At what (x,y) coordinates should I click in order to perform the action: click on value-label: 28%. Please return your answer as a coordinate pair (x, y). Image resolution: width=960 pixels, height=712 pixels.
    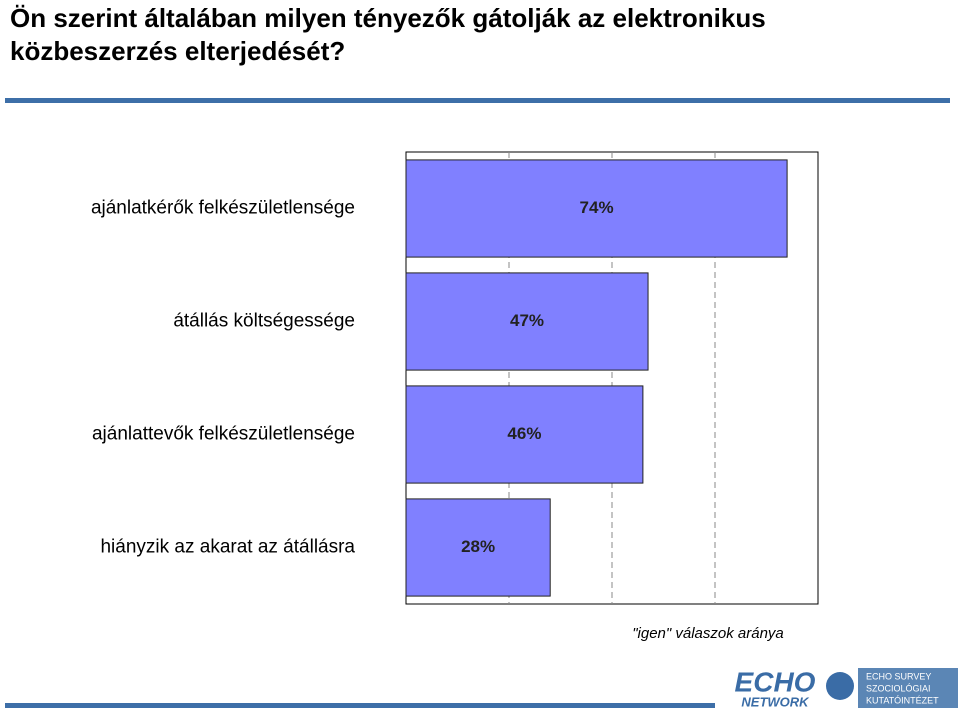
    Looking at the image, I should click on (478, 546).